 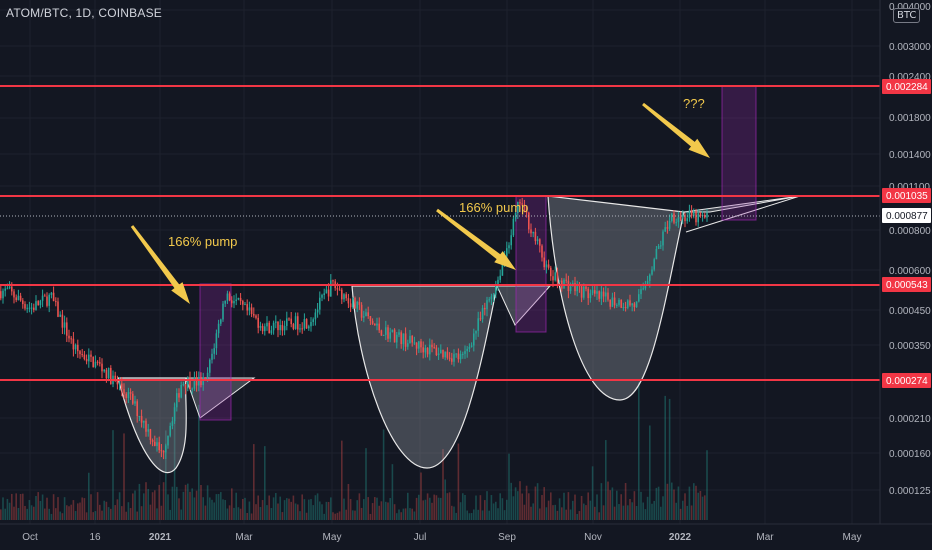 What do you see at coordinates (907, 15) in the screenshot?
I see `currency-badge: BTC` at bounding box center [907, 15].